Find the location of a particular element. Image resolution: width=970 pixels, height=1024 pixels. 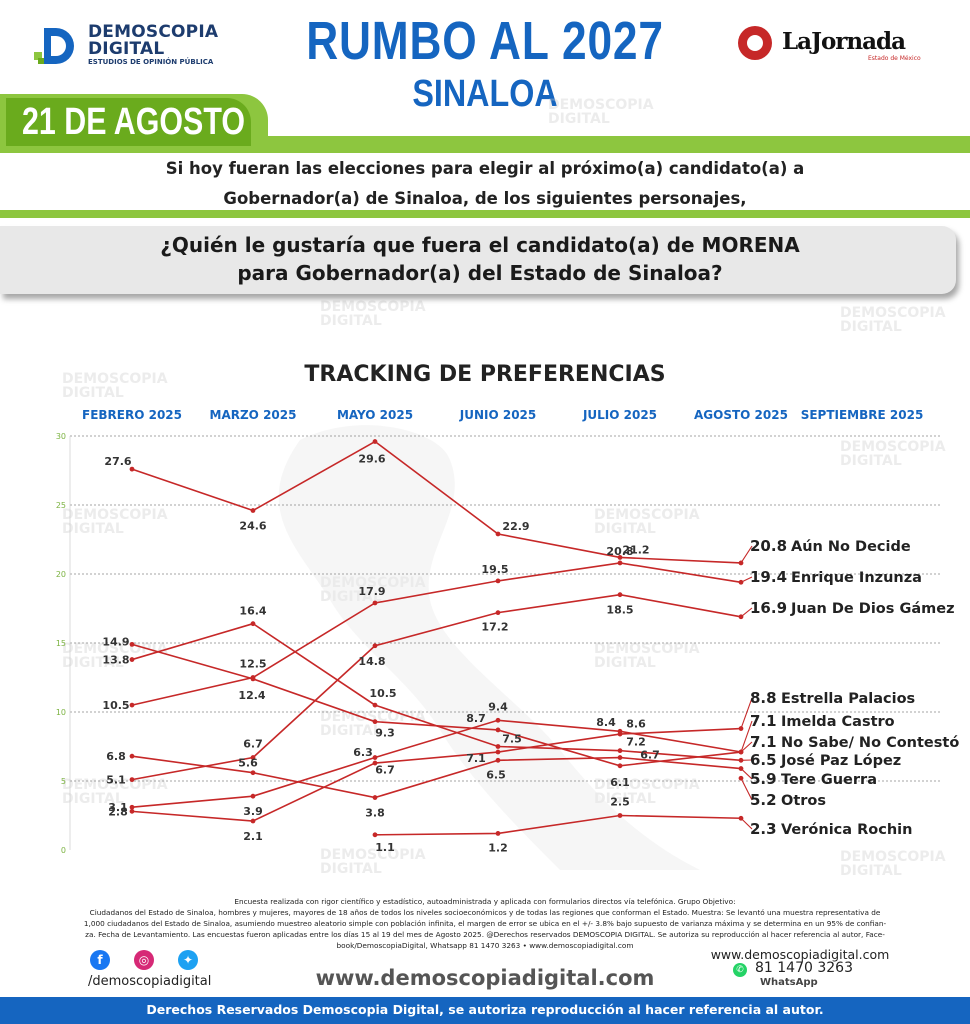

y-tick-label: 20 is located at coordinates (61, 574).